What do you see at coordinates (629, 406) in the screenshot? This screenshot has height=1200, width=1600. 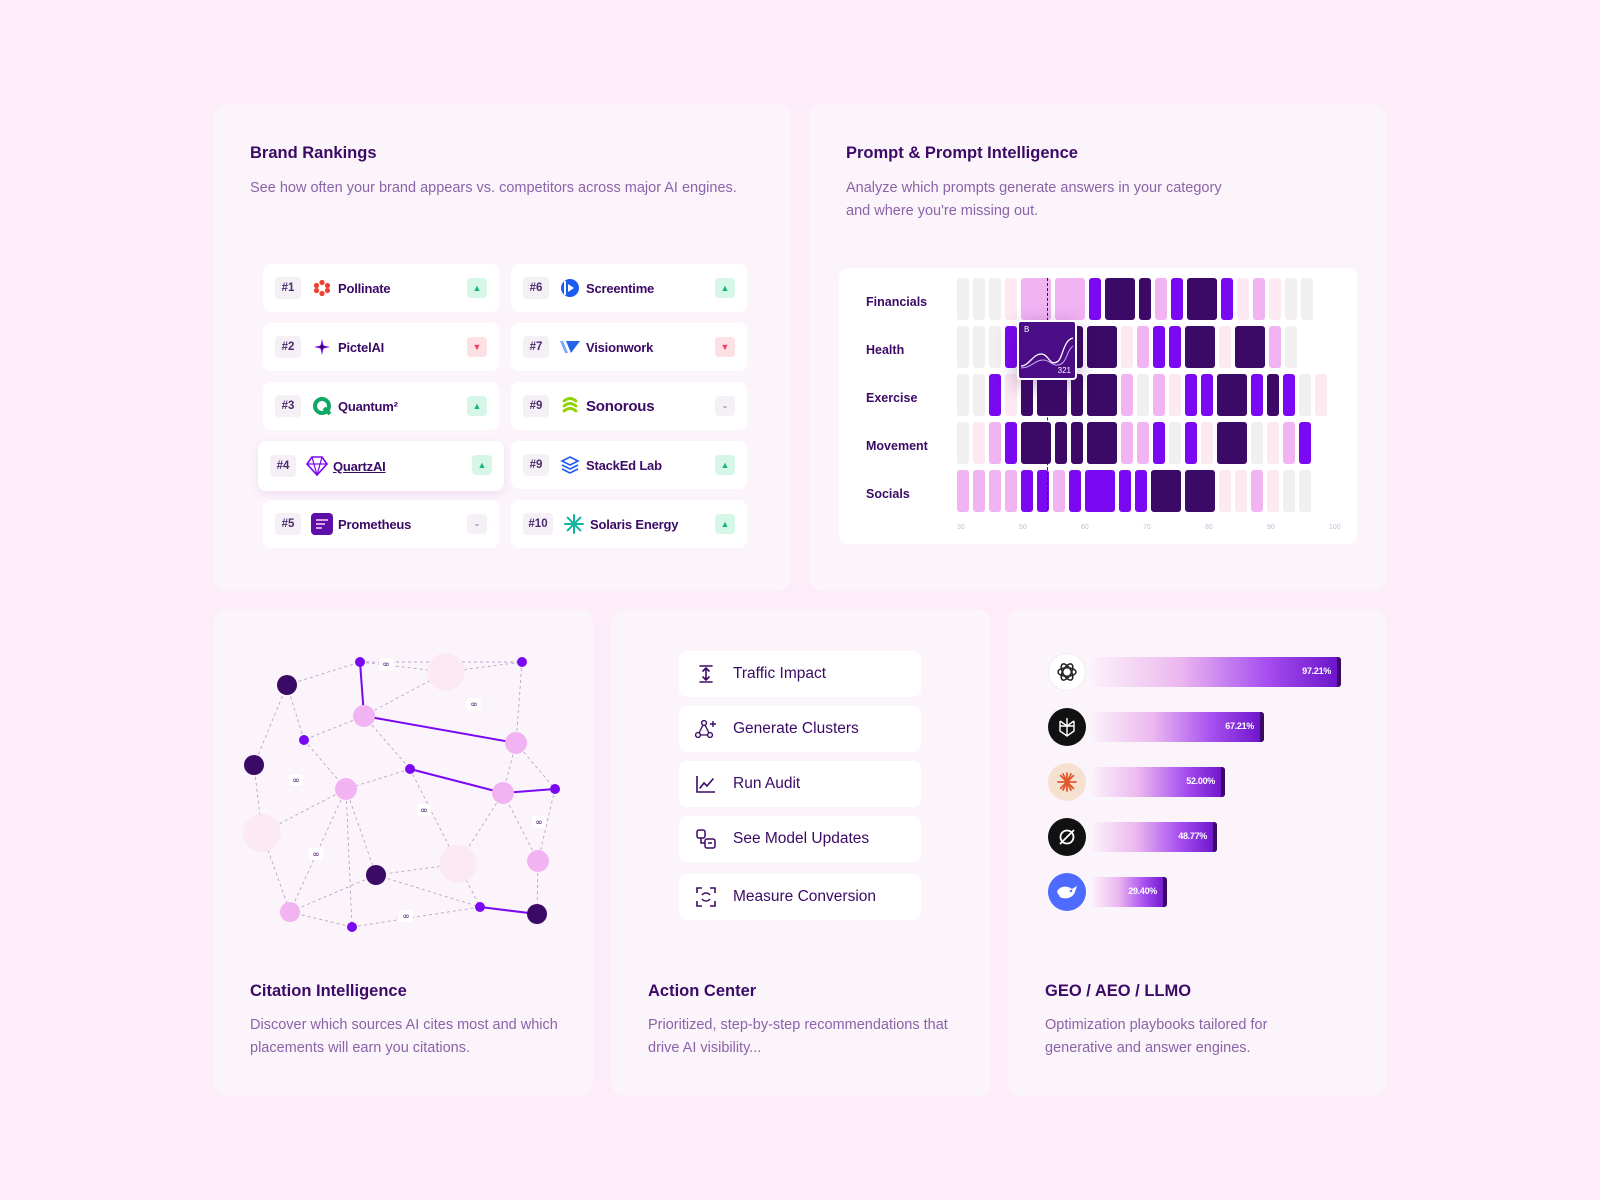 I see `brand-rank-row: #9 Sonorous -` at bounding box center [629, 406].